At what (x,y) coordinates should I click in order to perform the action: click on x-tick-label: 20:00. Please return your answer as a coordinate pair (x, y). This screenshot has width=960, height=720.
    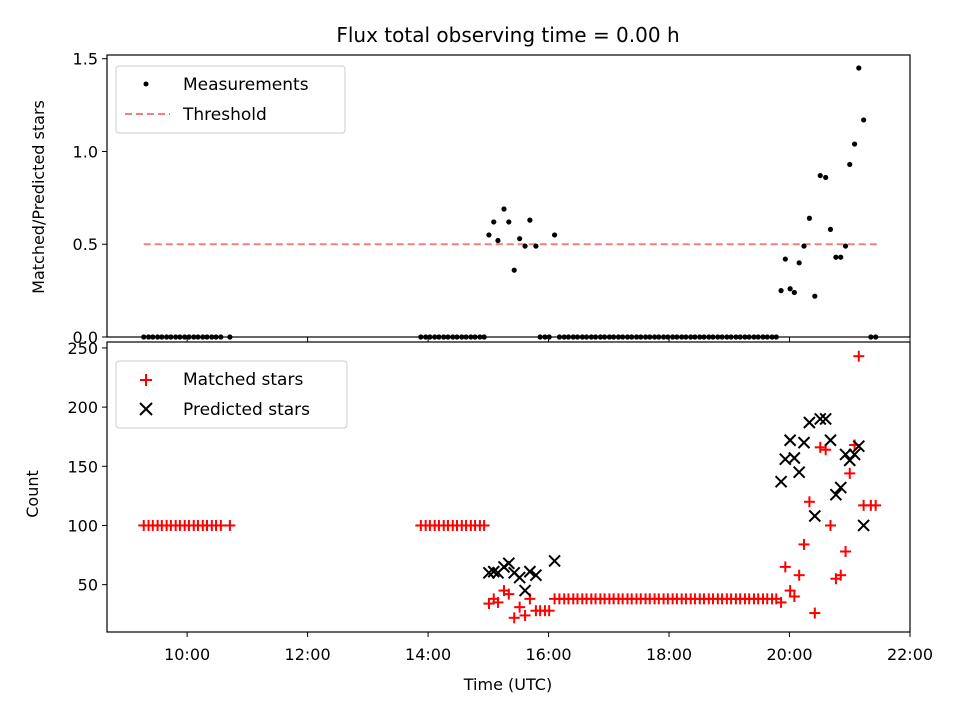
    Looking at the image, I should click on (789, 654).